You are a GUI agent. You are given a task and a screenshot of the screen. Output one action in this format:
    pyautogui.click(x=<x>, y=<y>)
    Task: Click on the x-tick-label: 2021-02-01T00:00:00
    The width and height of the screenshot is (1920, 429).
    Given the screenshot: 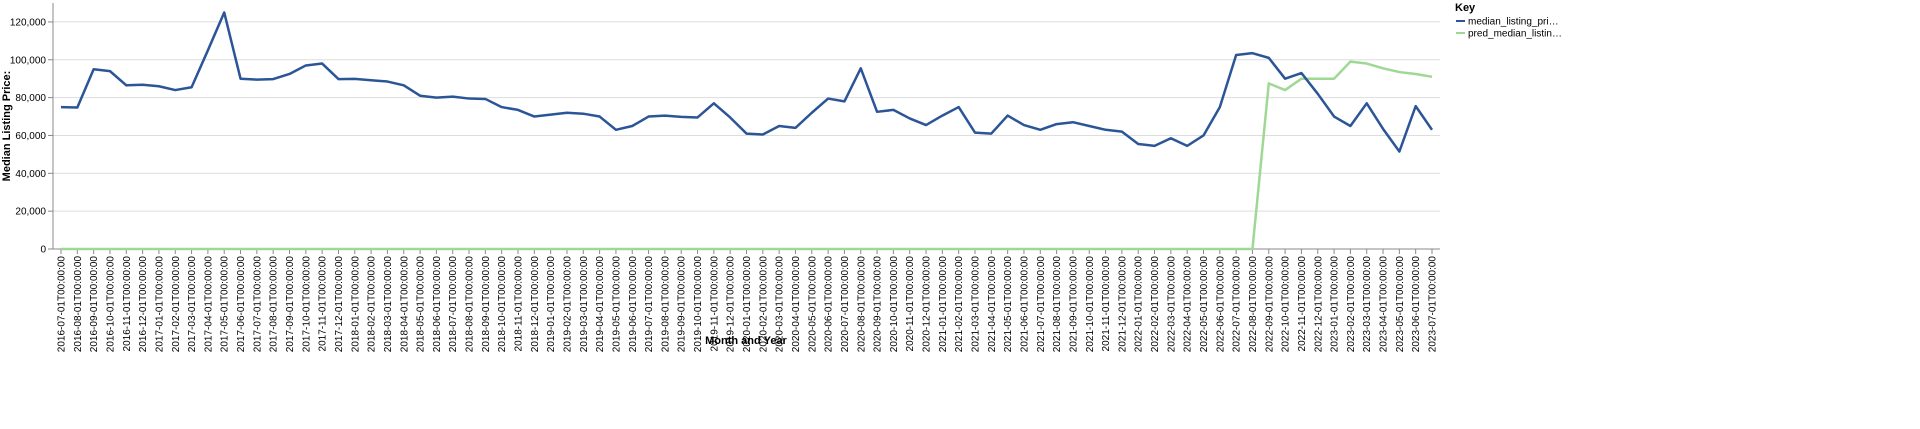 What is the action you would take?
    pyautogui.click(x=959, y=304)
    